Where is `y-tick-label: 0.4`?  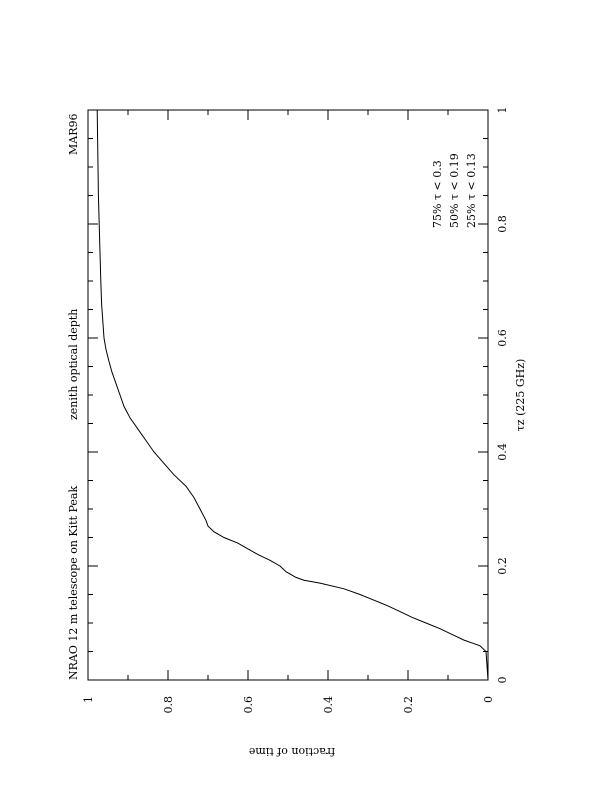
y-tick-label: 0.4 is located at coordinates (328, 705).